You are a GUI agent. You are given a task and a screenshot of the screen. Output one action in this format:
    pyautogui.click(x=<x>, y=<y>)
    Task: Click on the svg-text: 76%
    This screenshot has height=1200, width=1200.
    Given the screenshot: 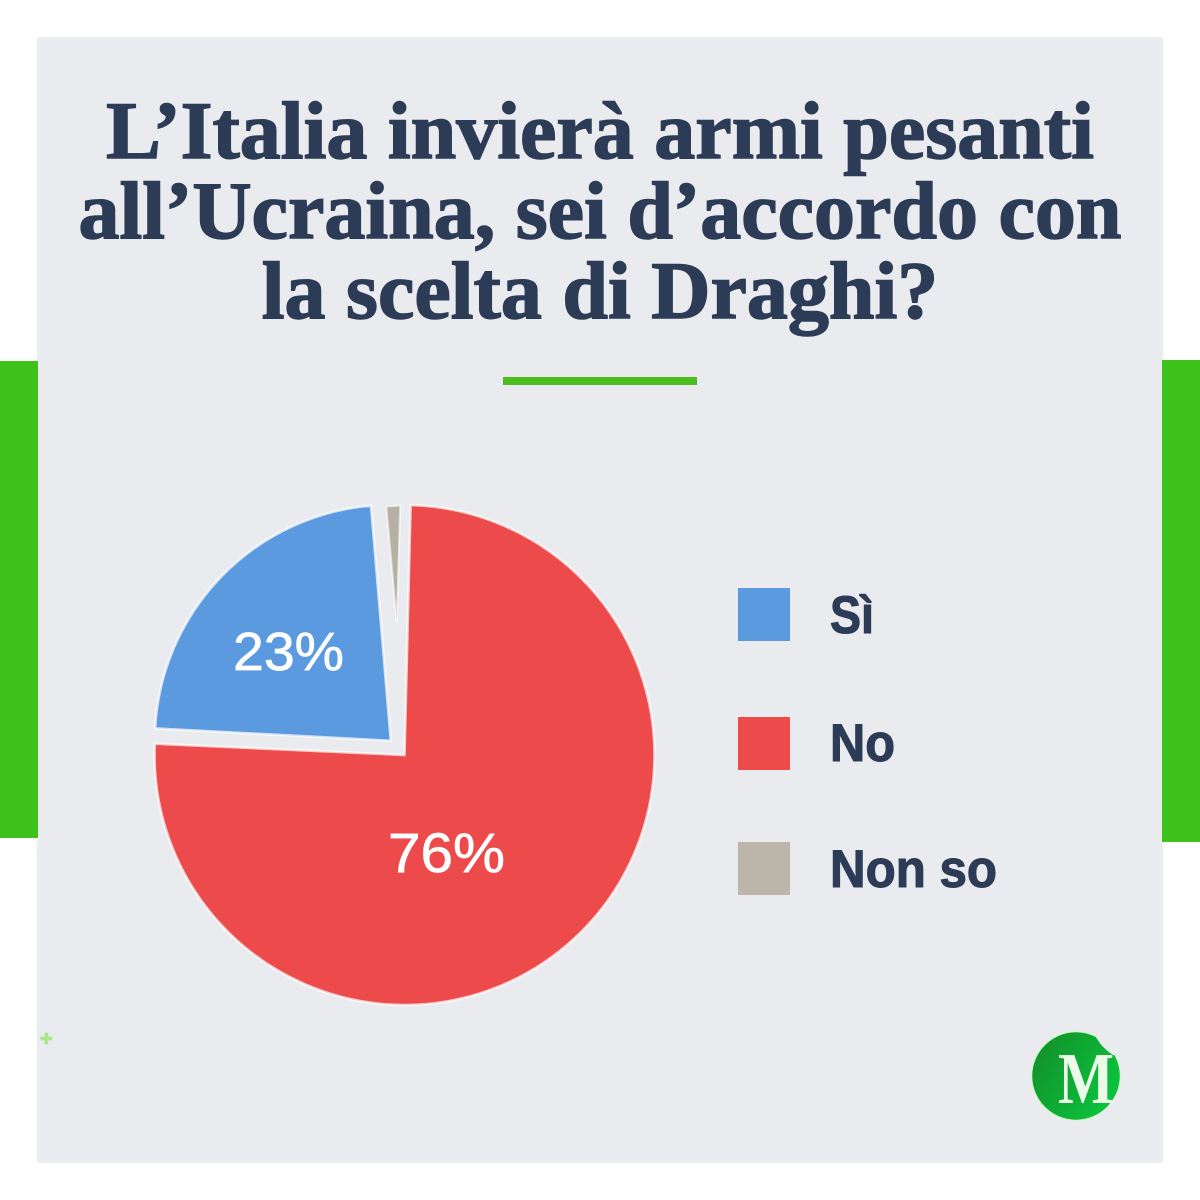 What is the action you would take?
    pyautogui.click(x=446, y=852)
    